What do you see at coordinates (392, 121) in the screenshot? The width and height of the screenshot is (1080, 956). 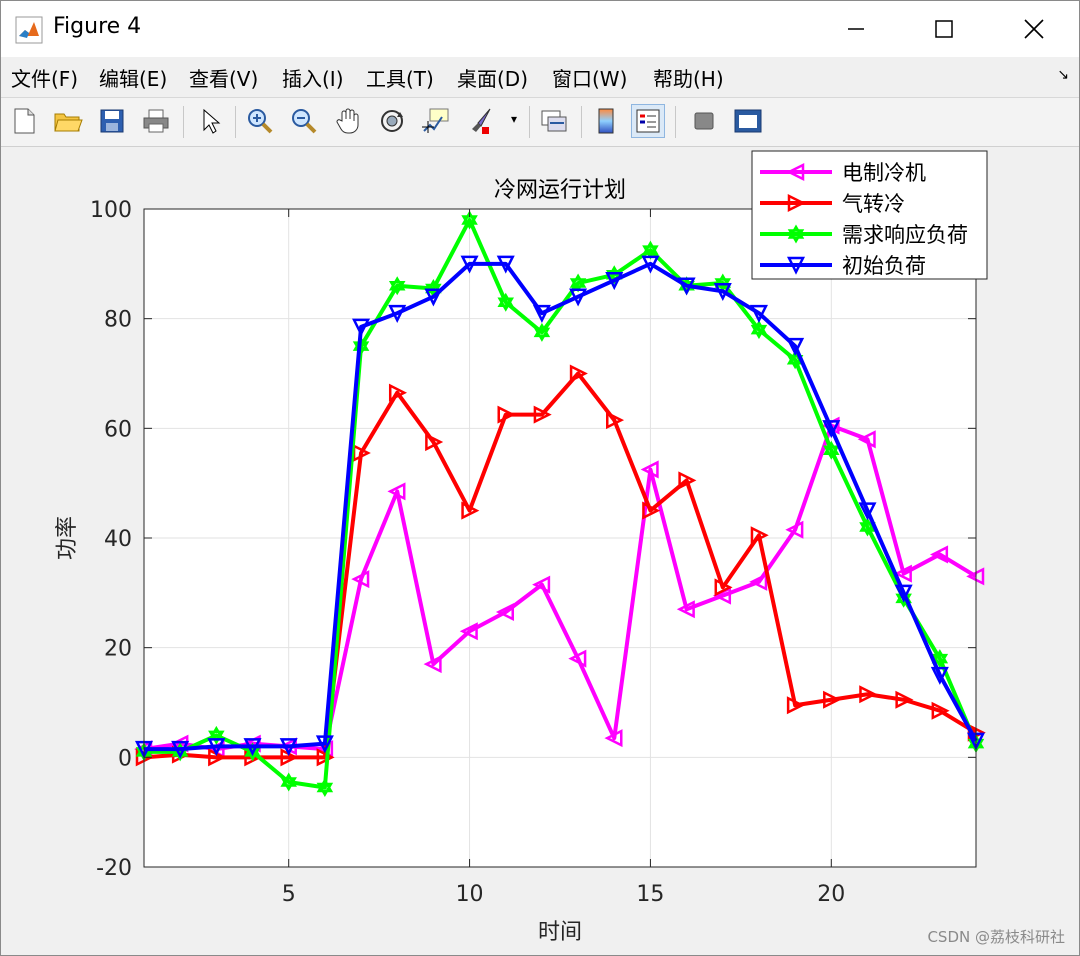 I see `rotate-3d-button` at bounding box center [392, 121].